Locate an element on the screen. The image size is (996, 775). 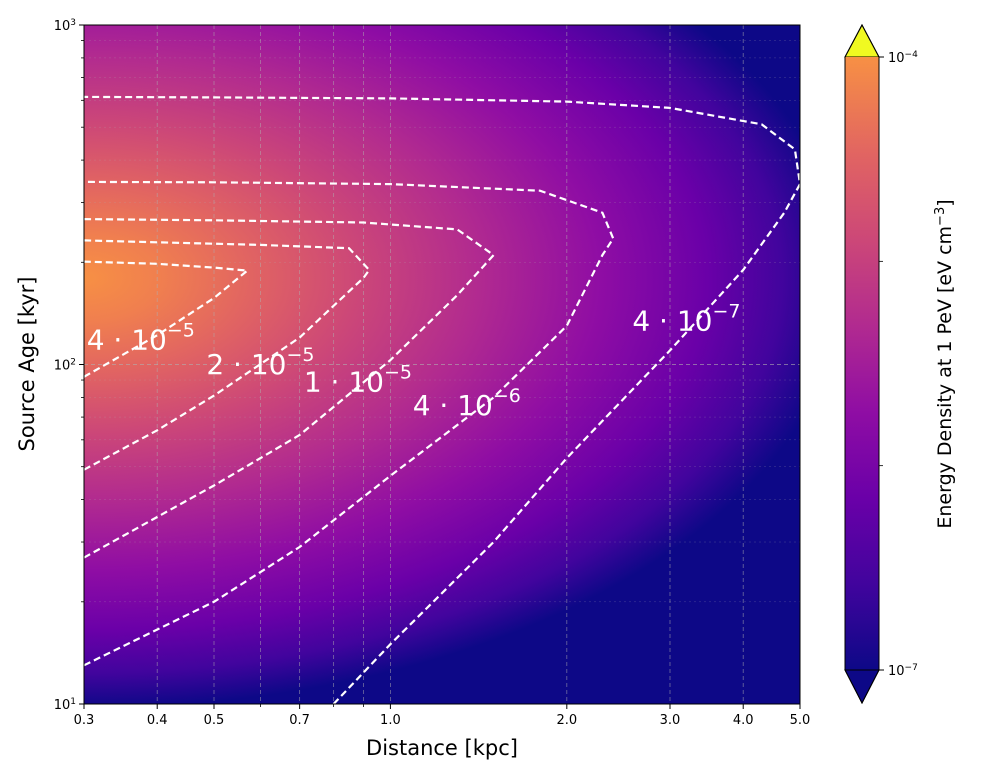
colorbar-tick-label: 10⁻⁴ is located at coordinates (903, 58).